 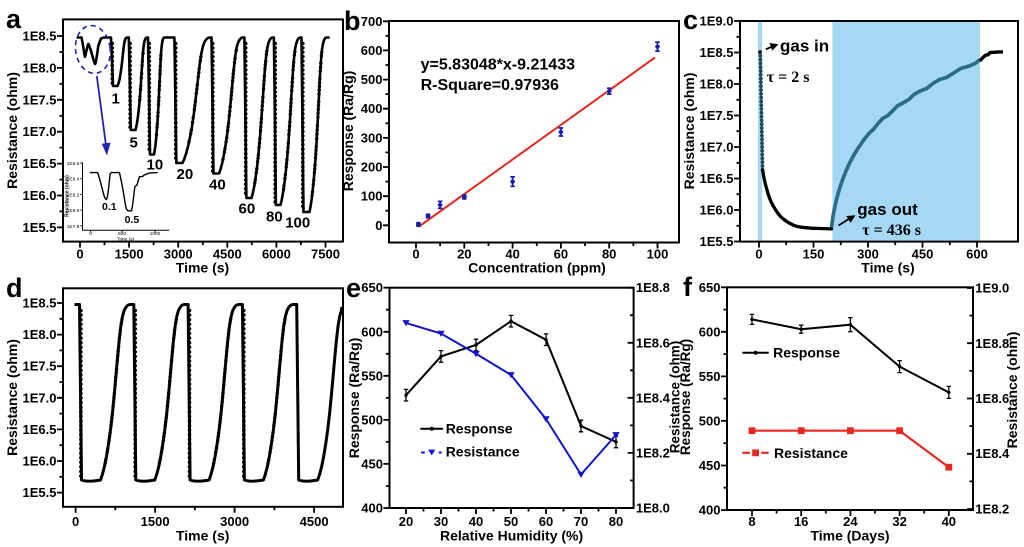 What do you see at coordinates (132, 220) in the screenshot?
I see `svg-text: 0.5` at bounding box center [132, 220].